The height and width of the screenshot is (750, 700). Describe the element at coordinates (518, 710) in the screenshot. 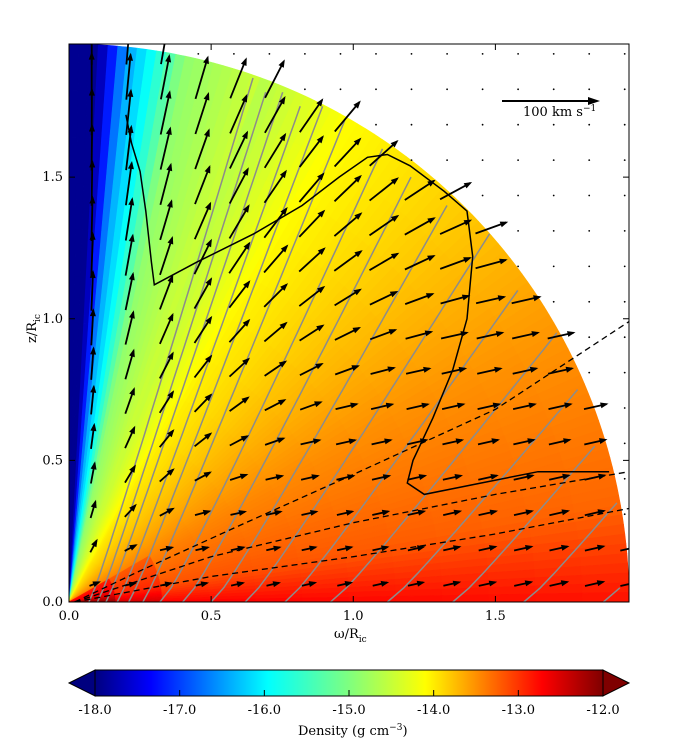

I see `colorbar-tick-label: -13.0` at that location.